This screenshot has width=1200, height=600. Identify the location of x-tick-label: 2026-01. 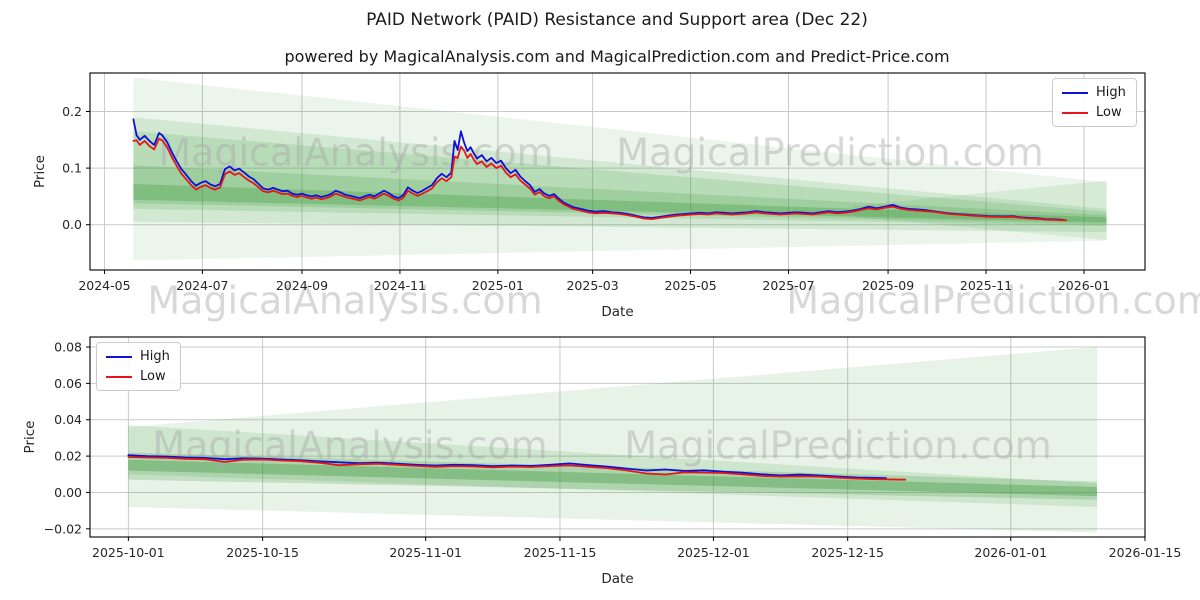
(1084, 285).